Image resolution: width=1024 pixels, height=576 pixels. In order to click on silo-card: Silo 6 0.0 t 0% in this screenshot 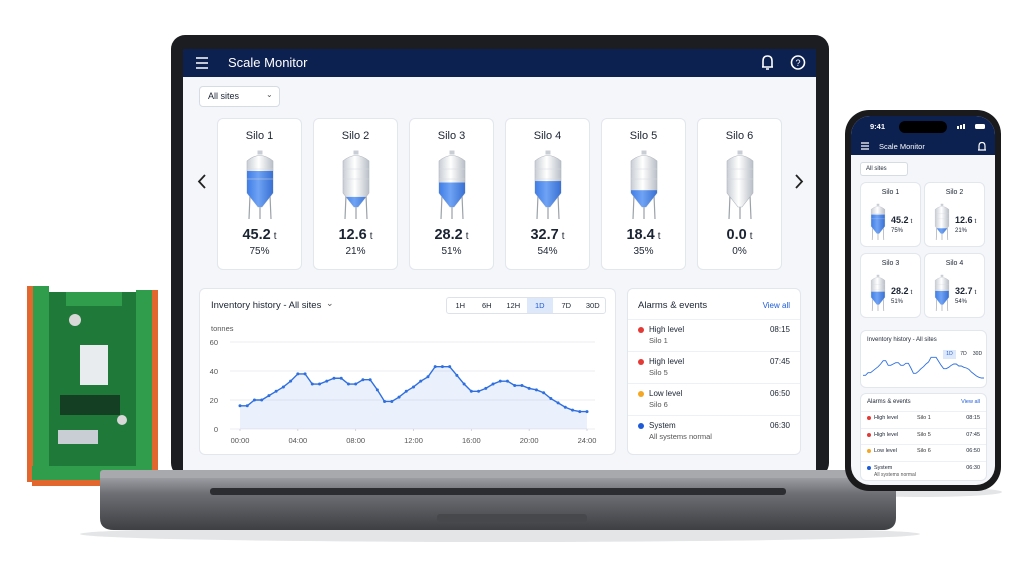, I will do `click(739, 194)`.